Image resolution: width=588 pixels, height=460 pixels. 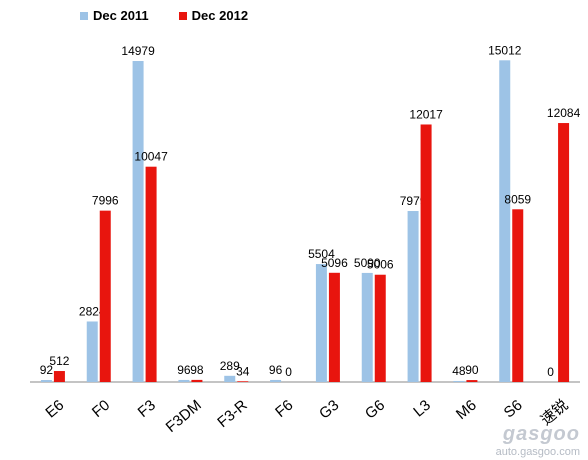 What do you see at coordinates (184, 370) in the screenshot?
I see `data-label-2011-F3DM: 96` at bounding box center [184, 370].